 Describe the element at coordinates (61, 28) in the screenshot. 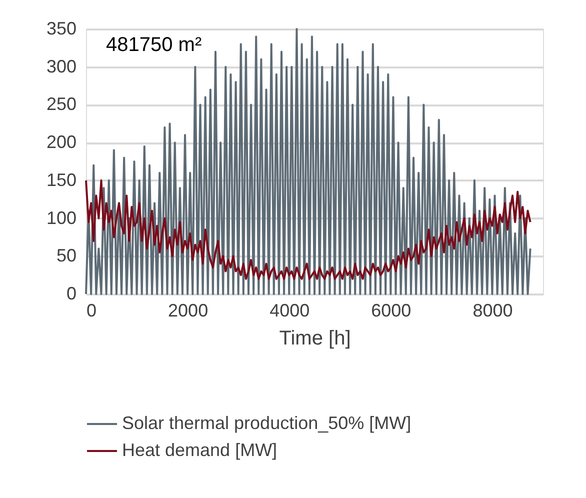

I see `y-tick-label: 350` at that location.